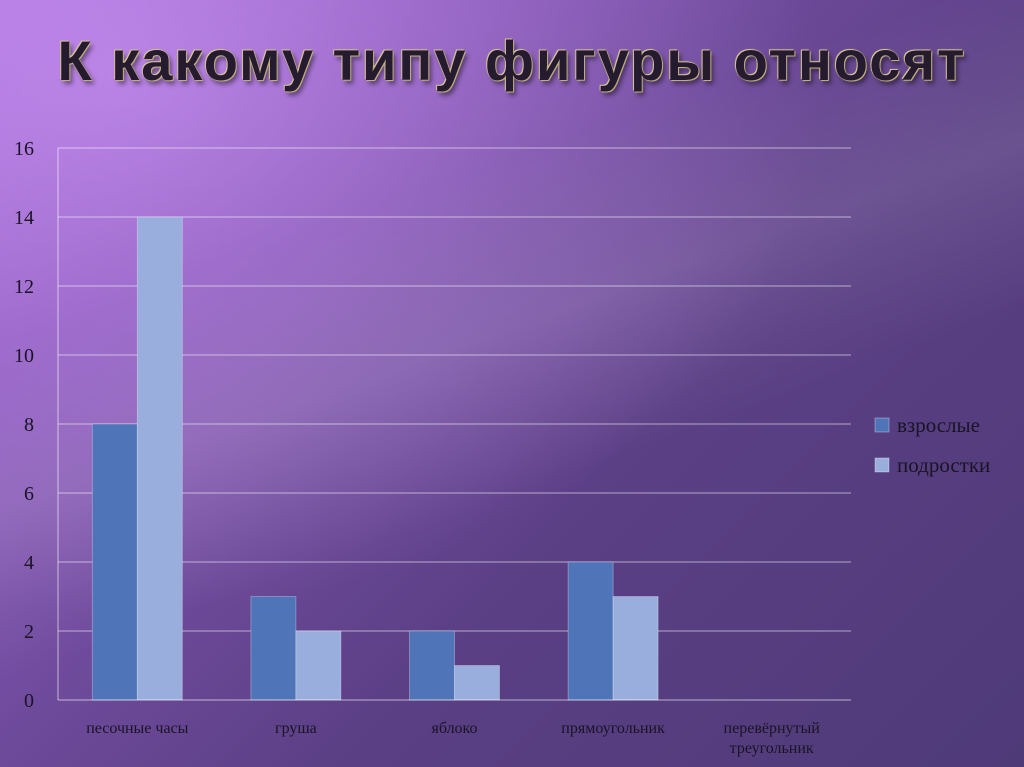  What do you see at coordinates (159, 458) in the screenshot?
I see `bar-подростки-0` at bounding box center [159, 458].